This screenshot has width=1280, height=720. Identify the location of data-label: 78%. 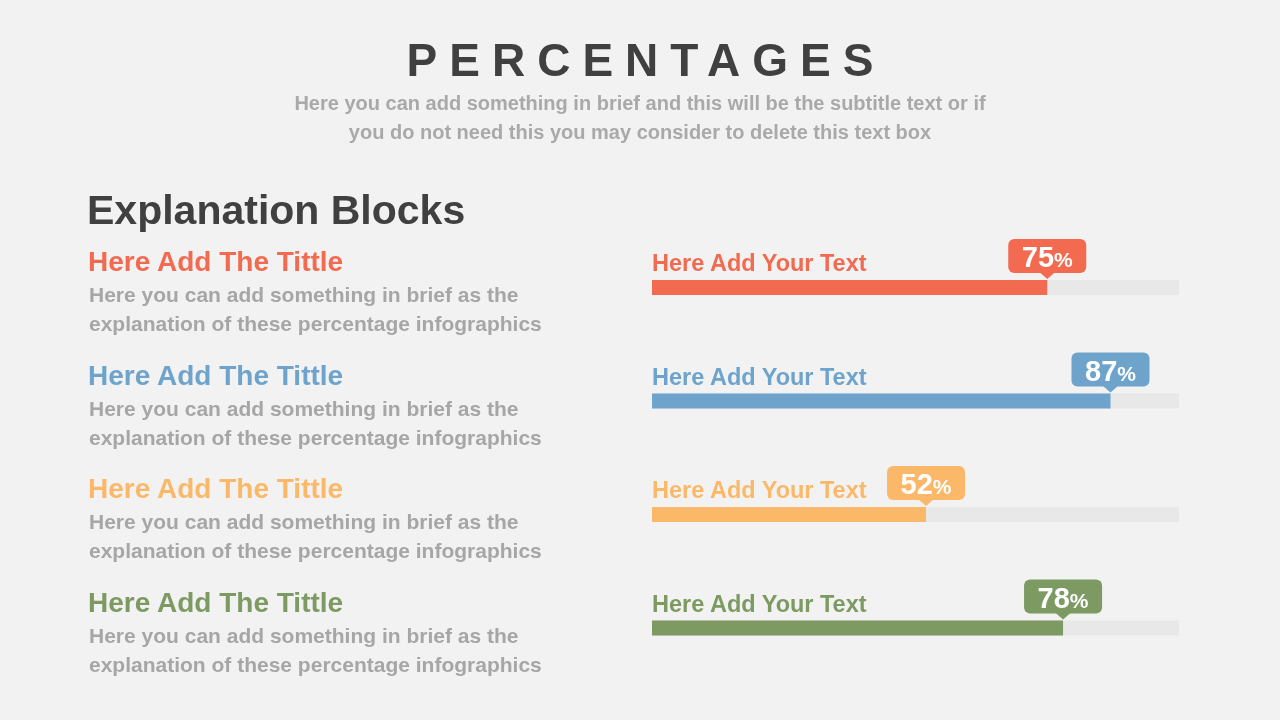
(1063, 597).